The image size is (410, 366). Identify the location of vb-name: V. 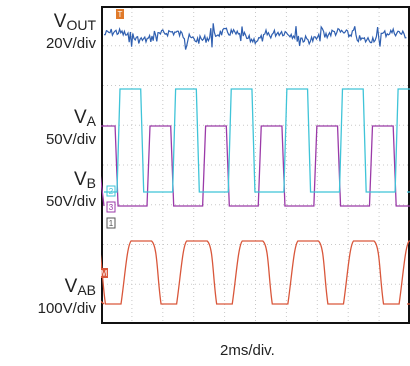
(80, 179).